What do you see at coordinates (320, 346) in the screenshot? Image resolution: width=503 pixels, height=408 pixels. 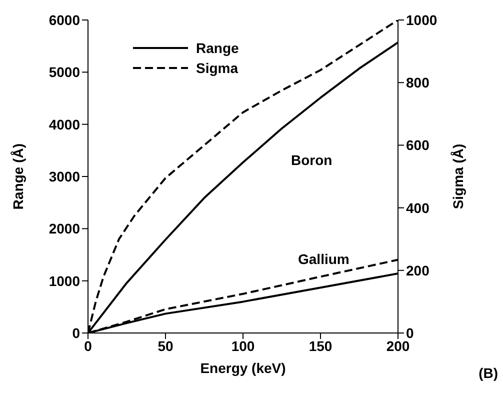 I see `x-tick-label: 150` at bounding box center [320, 346].